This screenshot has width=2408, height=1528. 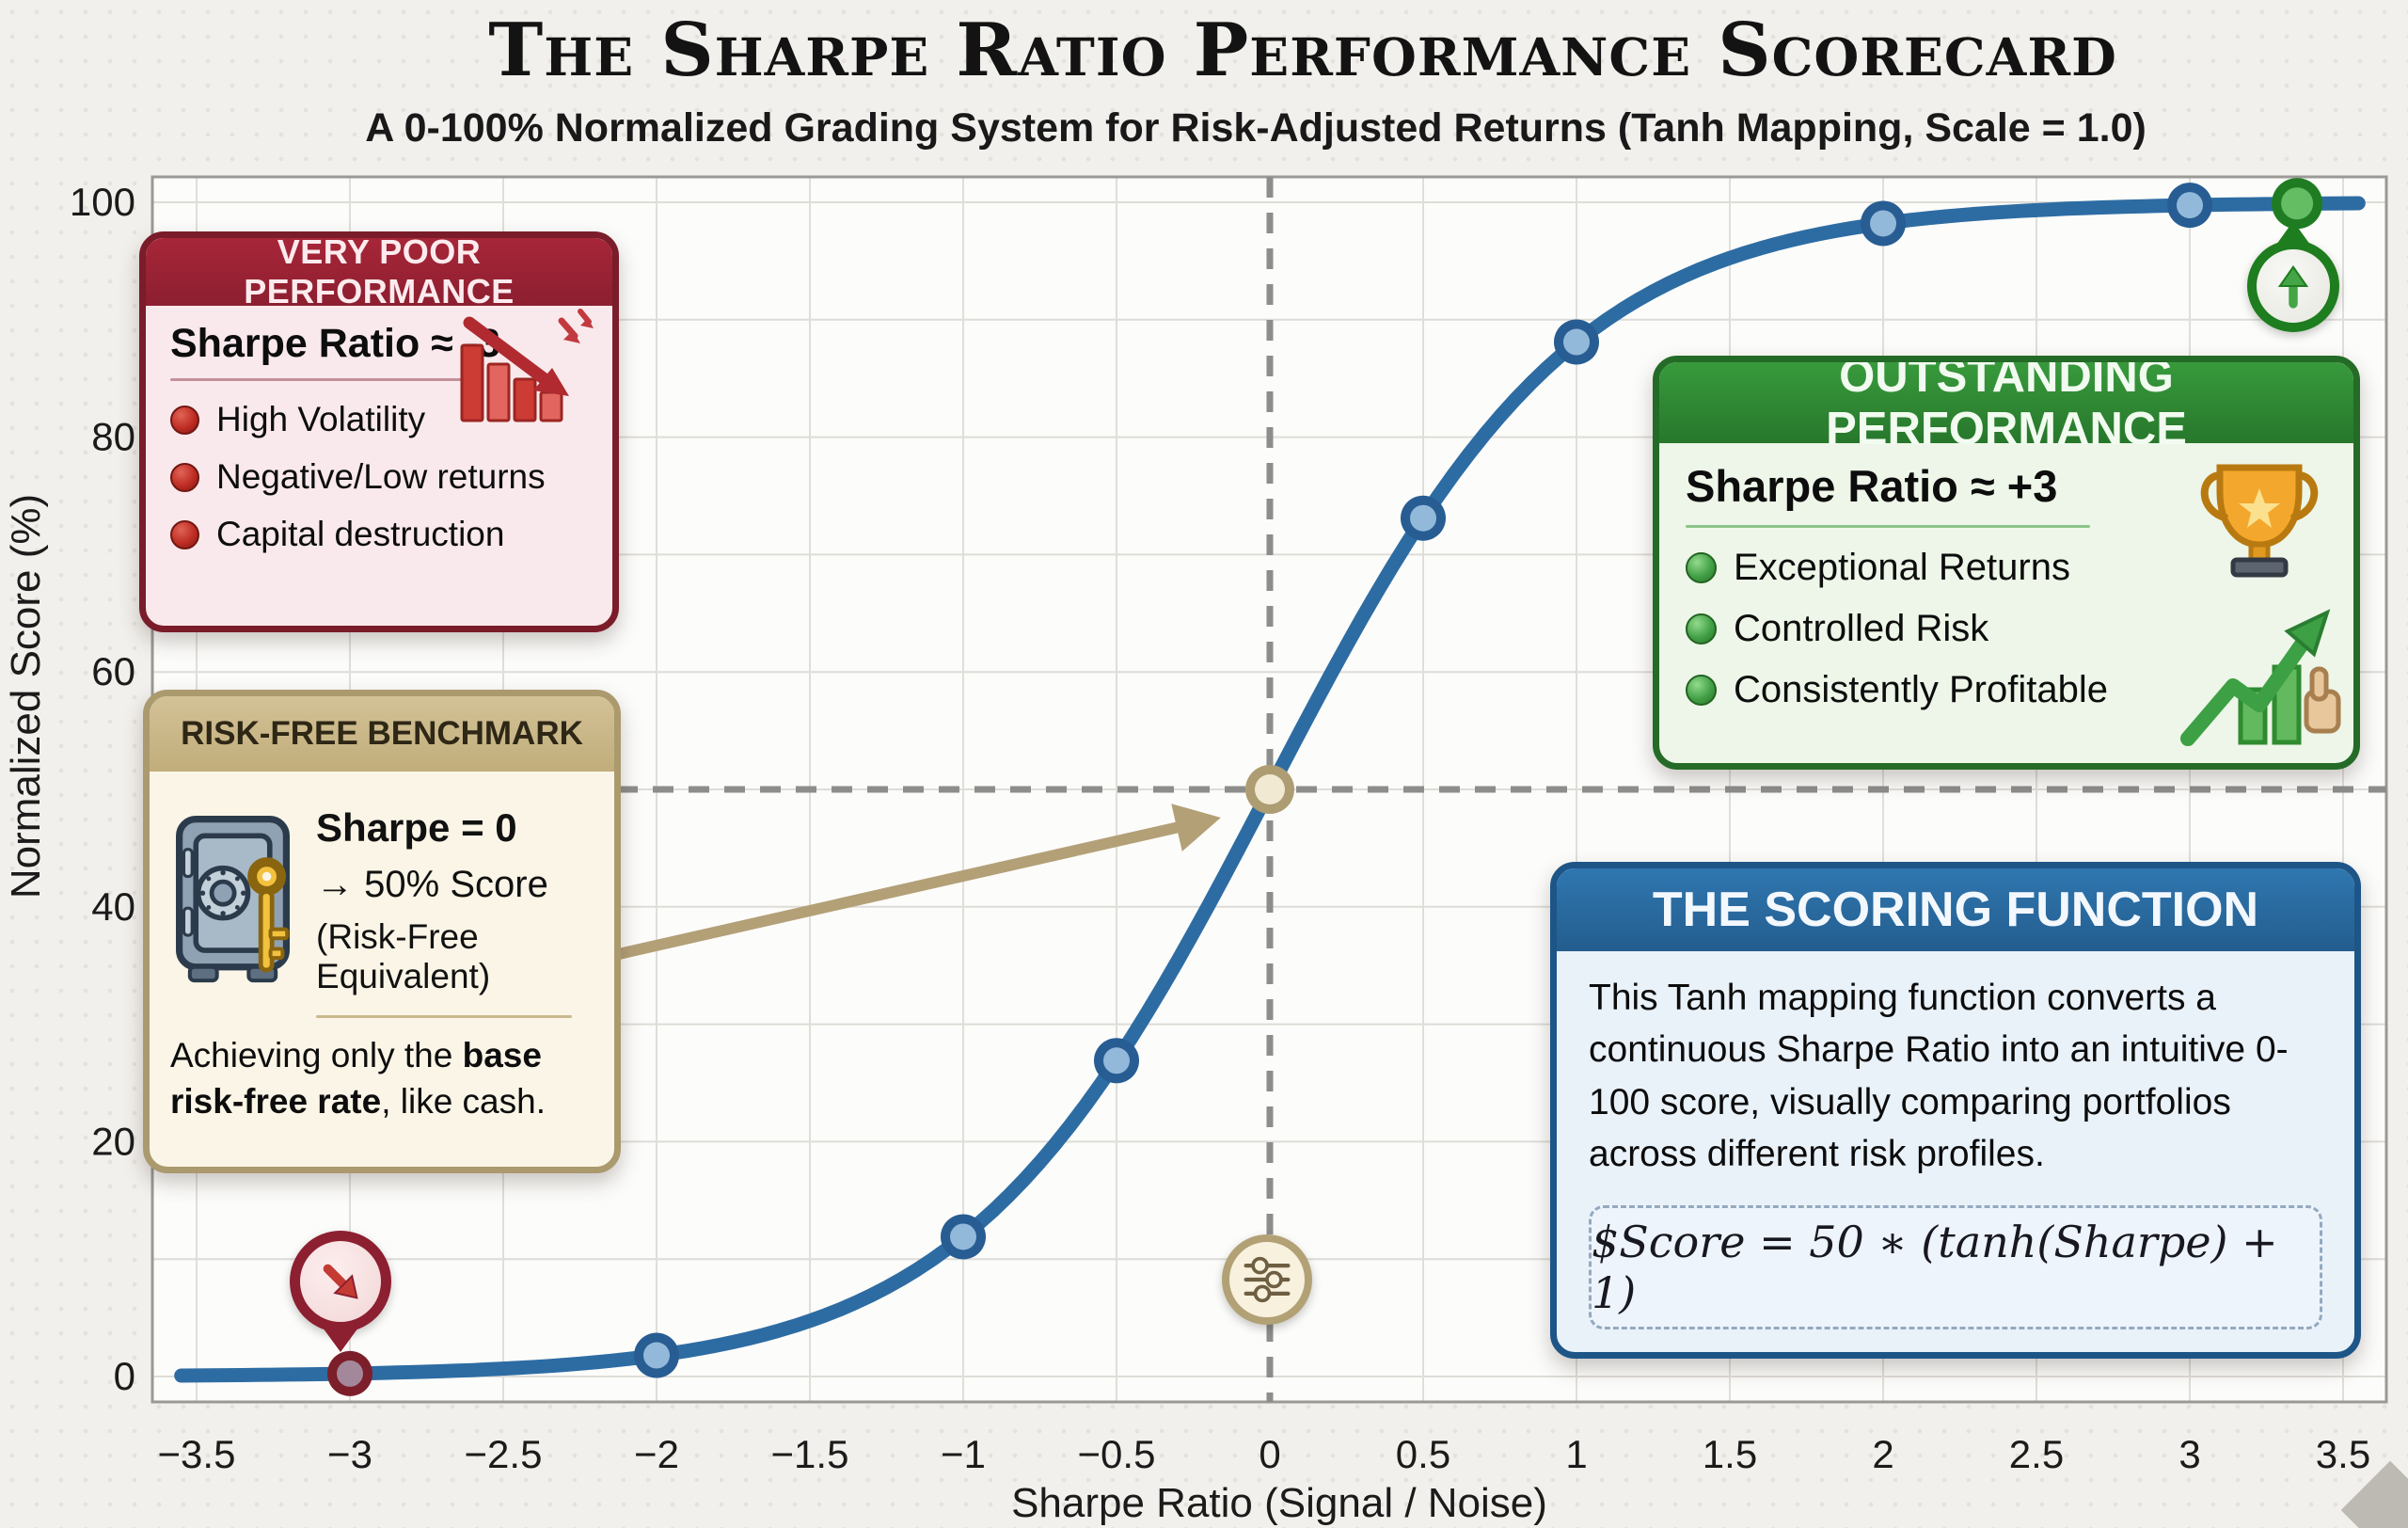 I want to click on benchmark-arrowhead, so click(x=1196, y=828).